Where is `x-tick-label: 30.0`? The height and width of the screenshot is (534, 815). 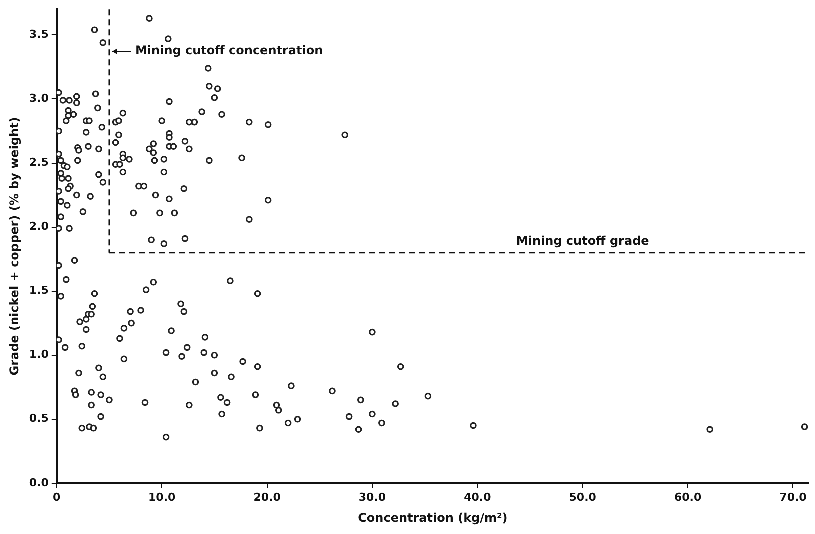 x-tick-label: 30.0 is located at coordinates (372, 497).